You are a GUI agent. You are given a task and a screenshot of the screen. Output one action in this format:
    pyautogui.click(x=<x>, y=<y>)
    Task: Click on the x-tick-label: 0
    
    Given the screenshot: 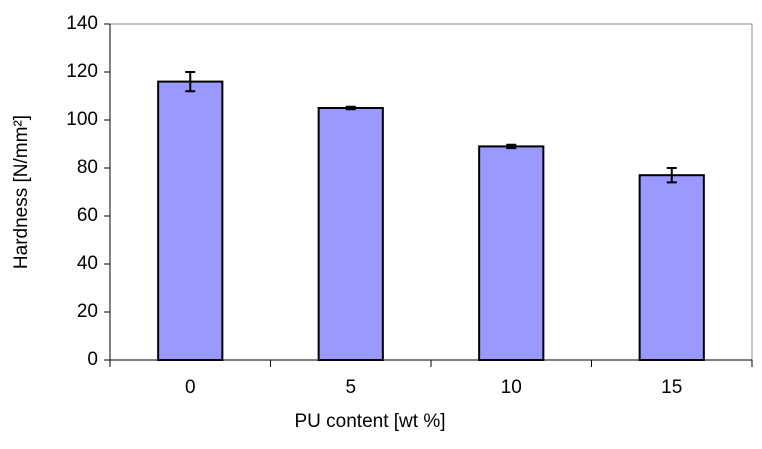 What is the action you would take?
    pyautogui.click(x=190, y=387)
    